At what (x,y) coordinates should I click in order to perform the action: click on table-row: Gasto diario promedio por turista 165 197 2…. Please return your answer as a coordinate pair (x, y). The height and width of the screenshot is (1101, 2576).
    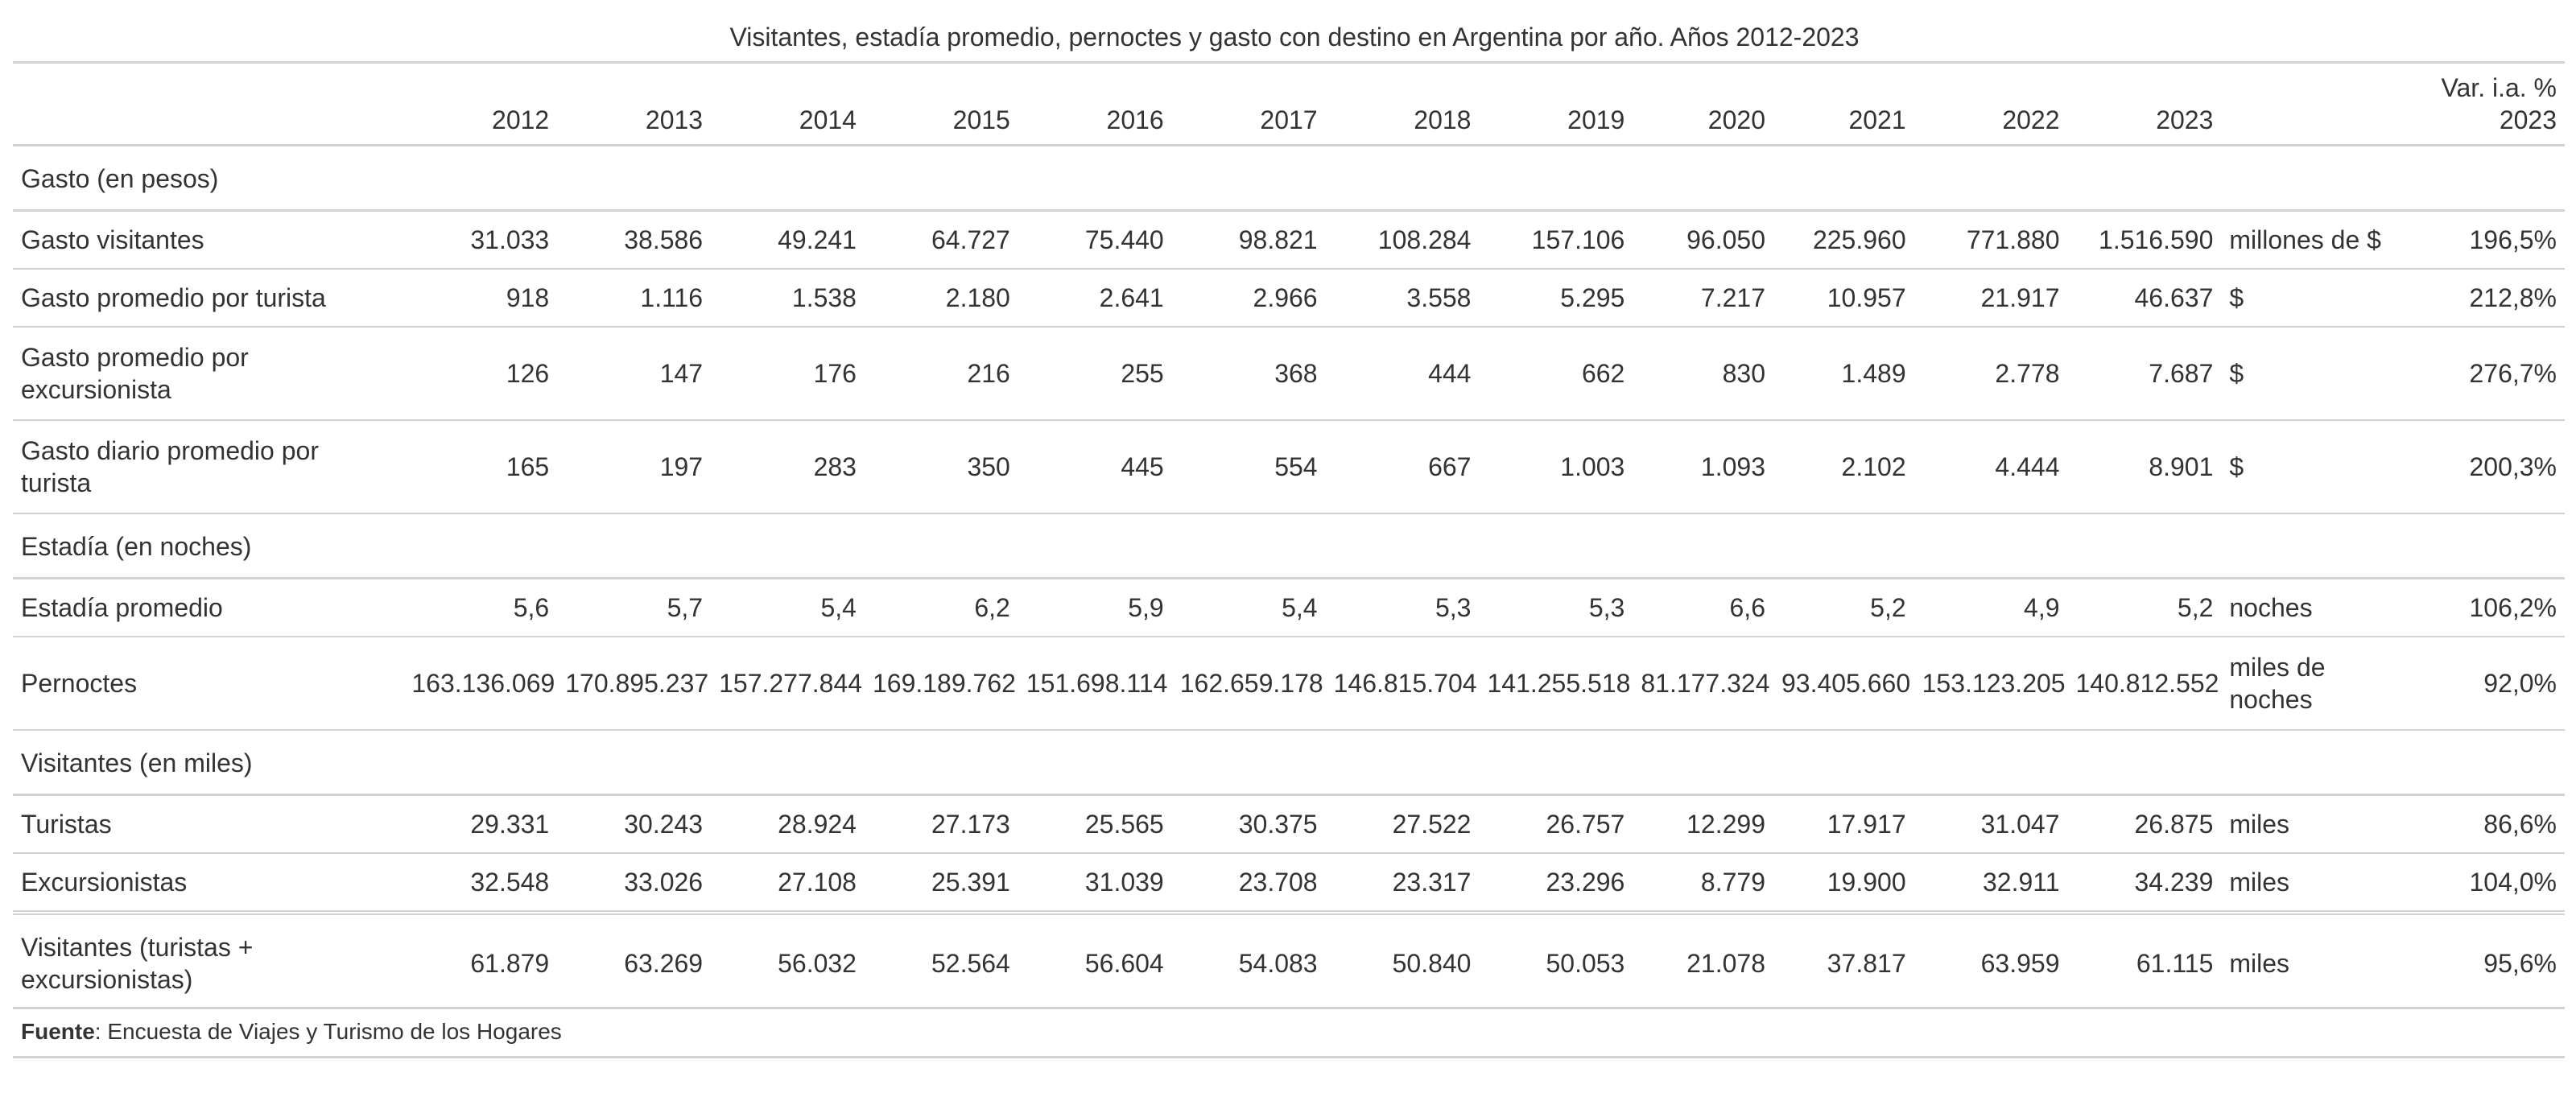
    Looking at the image, I should click on (1289, 466).